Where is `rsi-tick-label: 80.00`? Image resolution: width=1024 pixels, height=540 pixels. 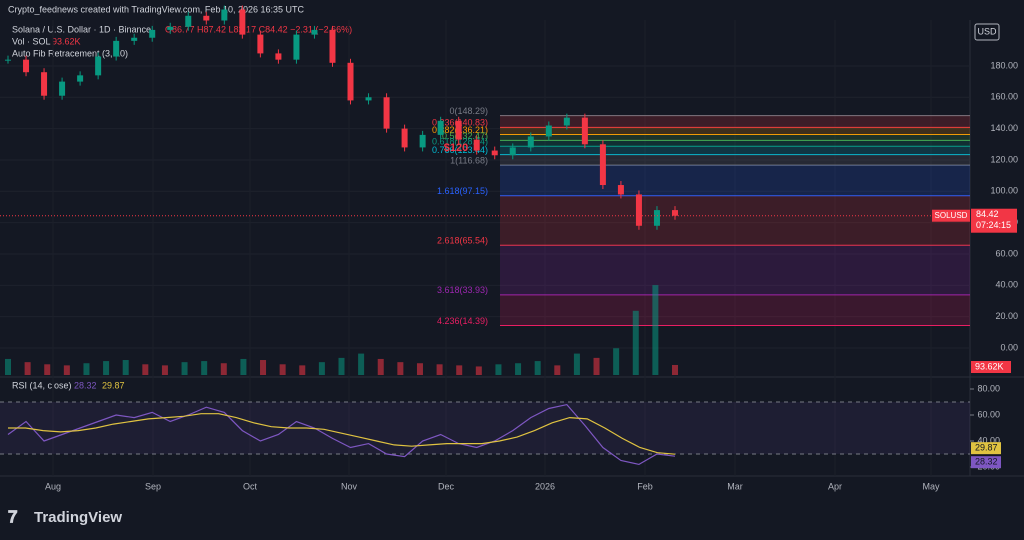
rsi-tick-label: 80.00 is located at coordinates (988, 388).